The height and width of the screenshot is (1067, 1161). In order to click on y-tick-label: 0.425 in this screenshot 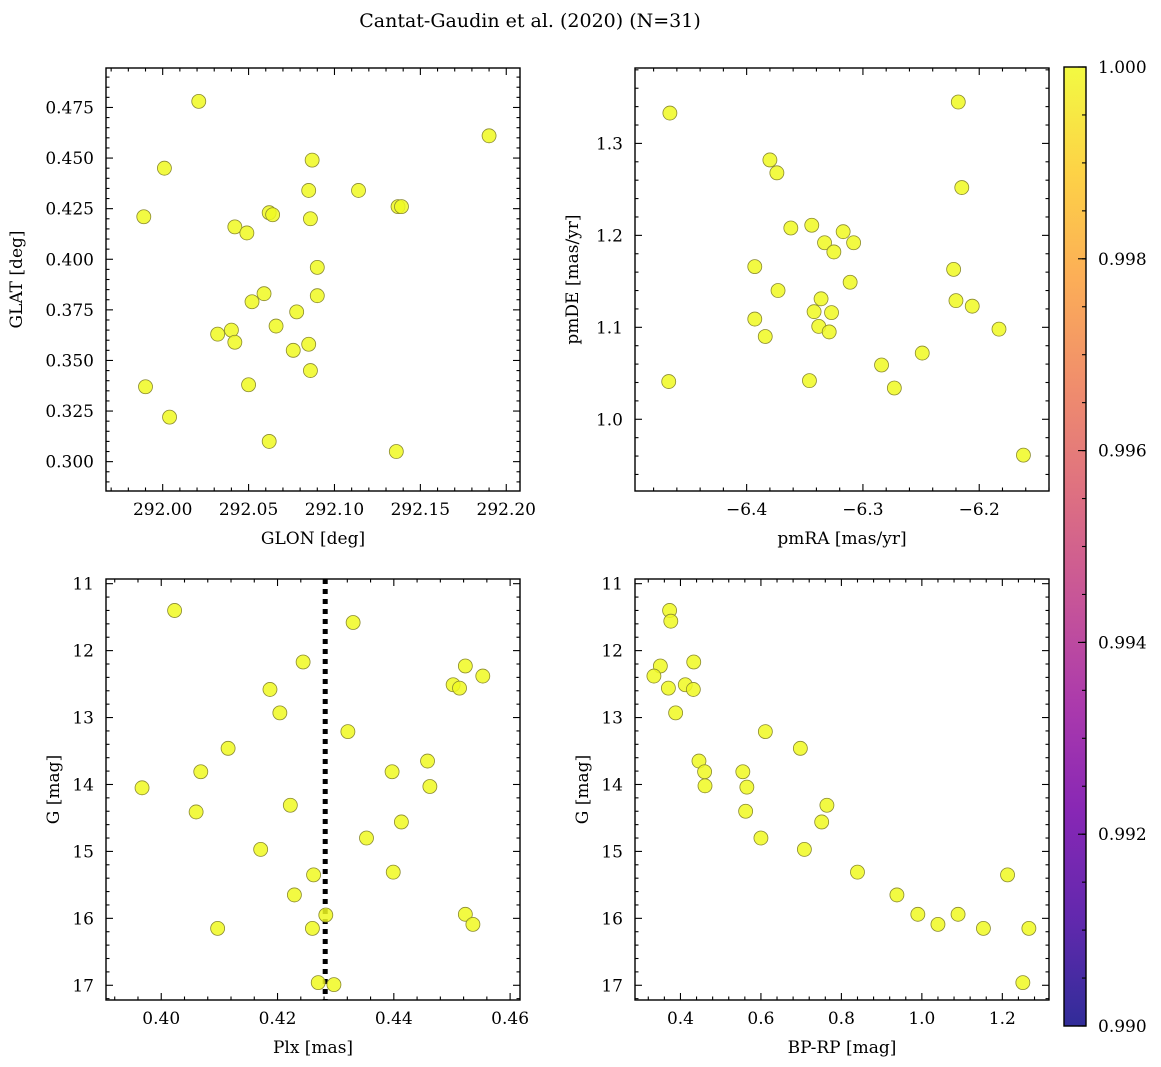, I will do `click(69, 210)`.